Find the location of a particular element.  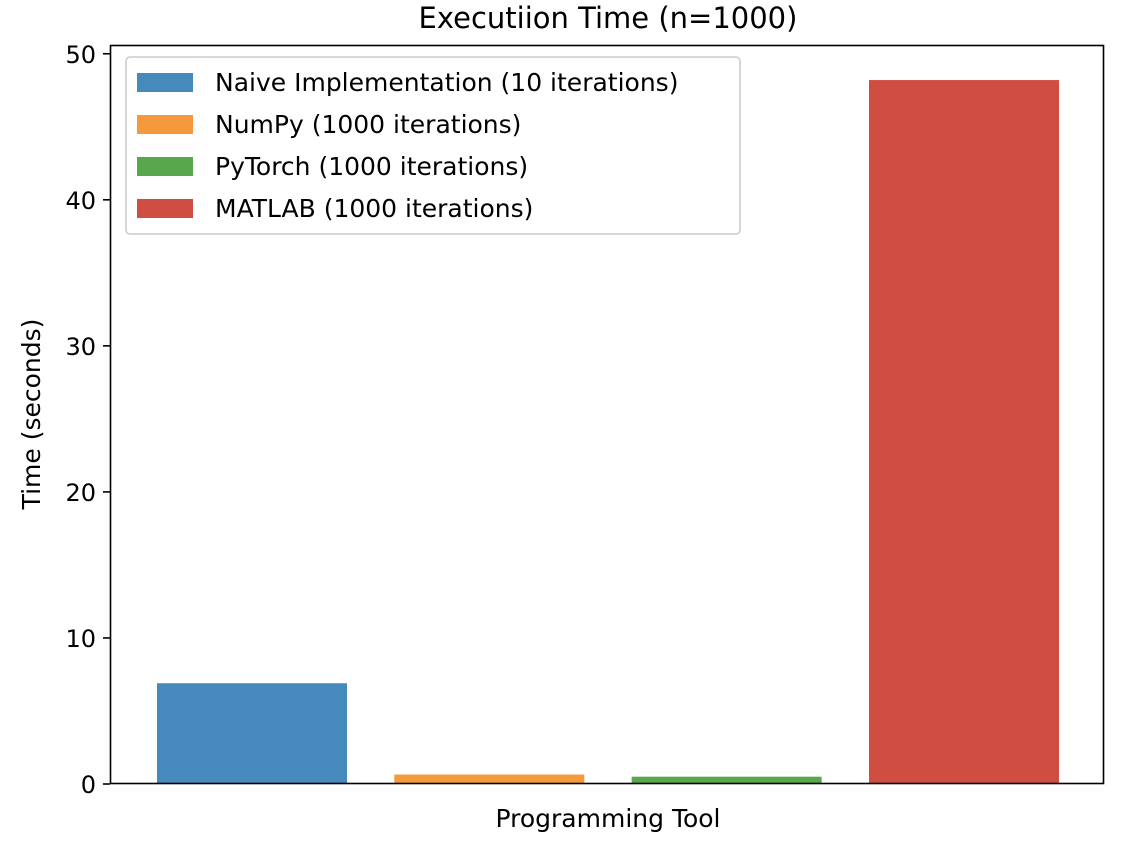

legend-label-0: Naive Implementation (10 iterations) is located at coordinates (446, 82).